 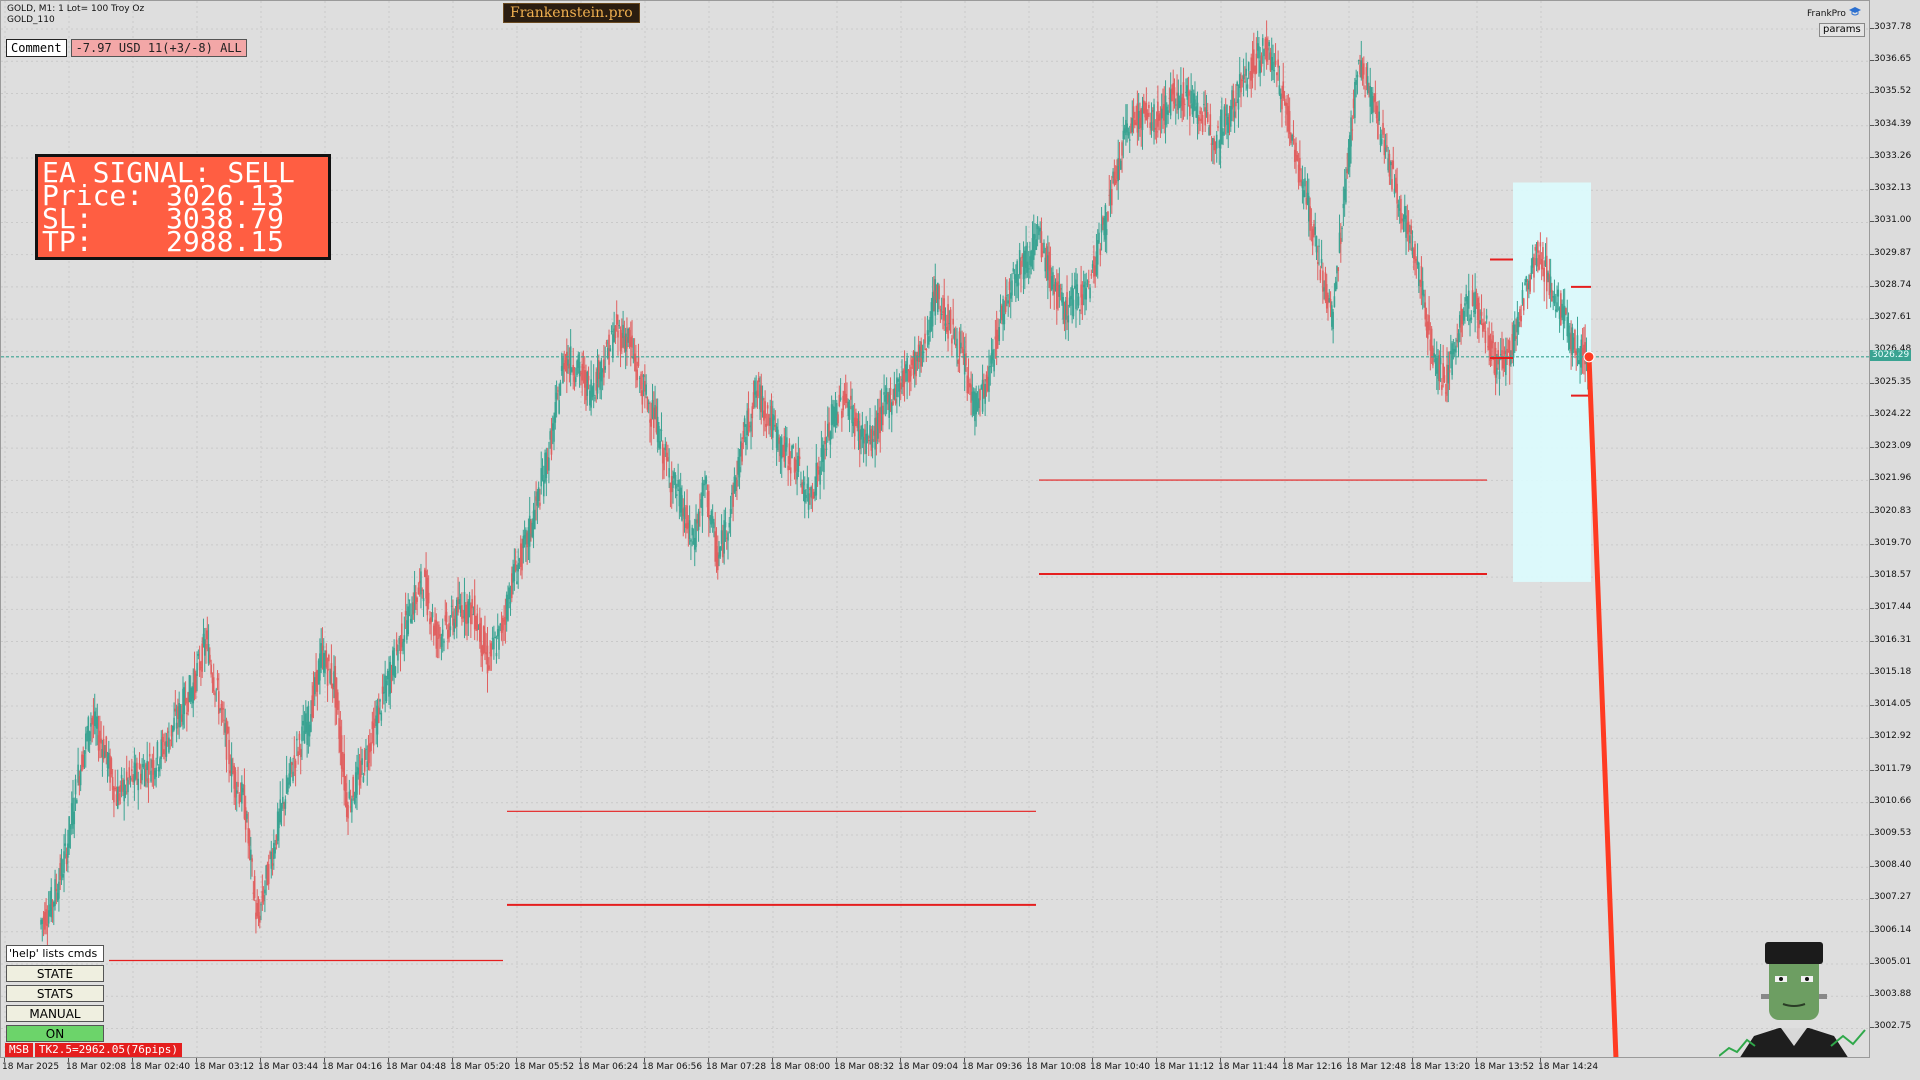 What do you see at coordinates (55, 973) in the screenshot?
I see `state-button: STATE` at bounding box center [55, 973].